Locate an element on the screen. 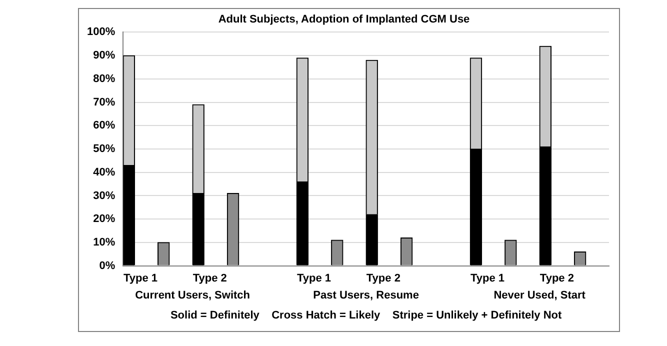  text: Current Users, Switch is located at coordinates (192, 295).